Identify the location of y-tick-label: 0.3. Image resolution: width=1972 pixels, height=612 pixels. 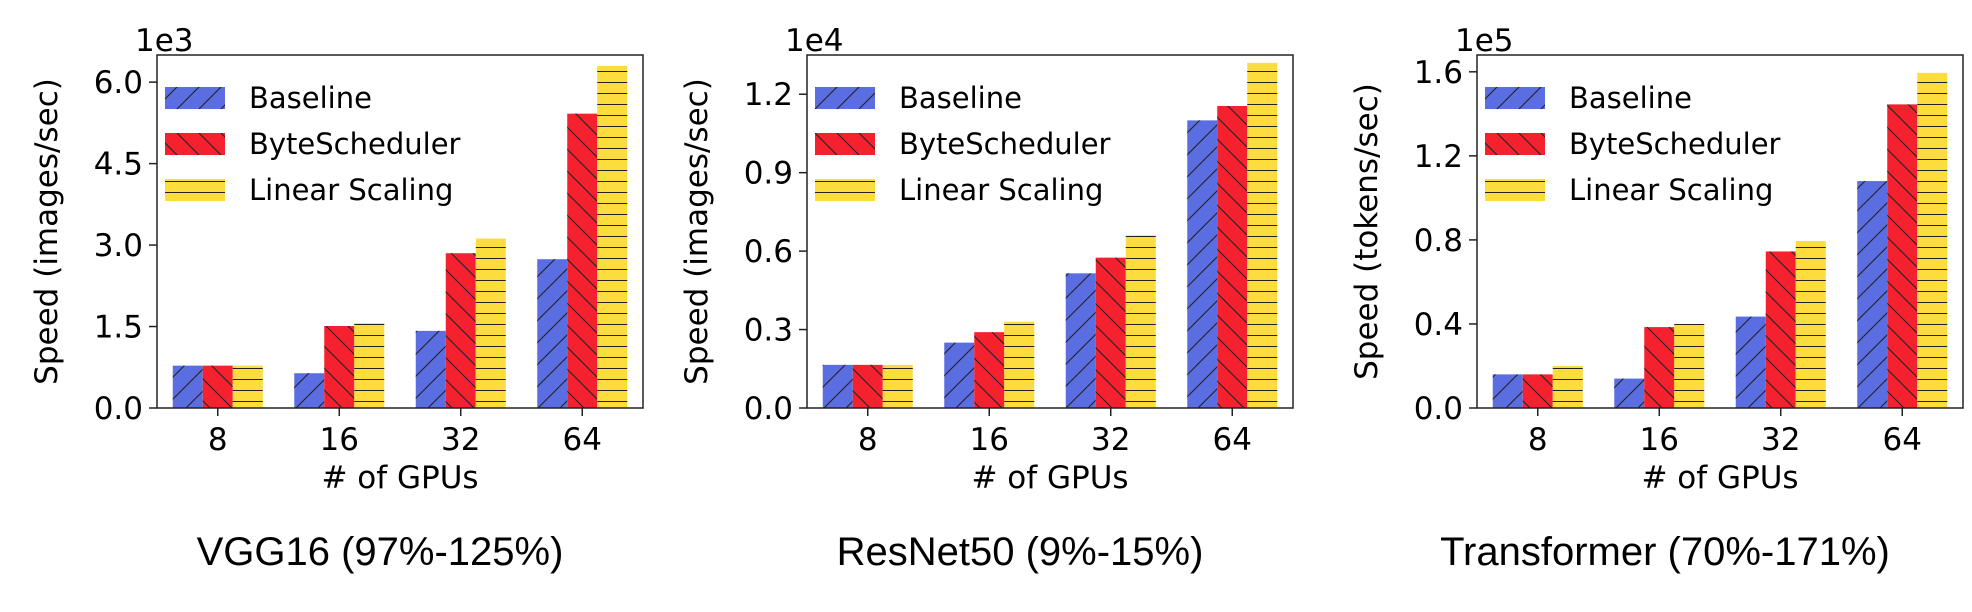
(768, 331).